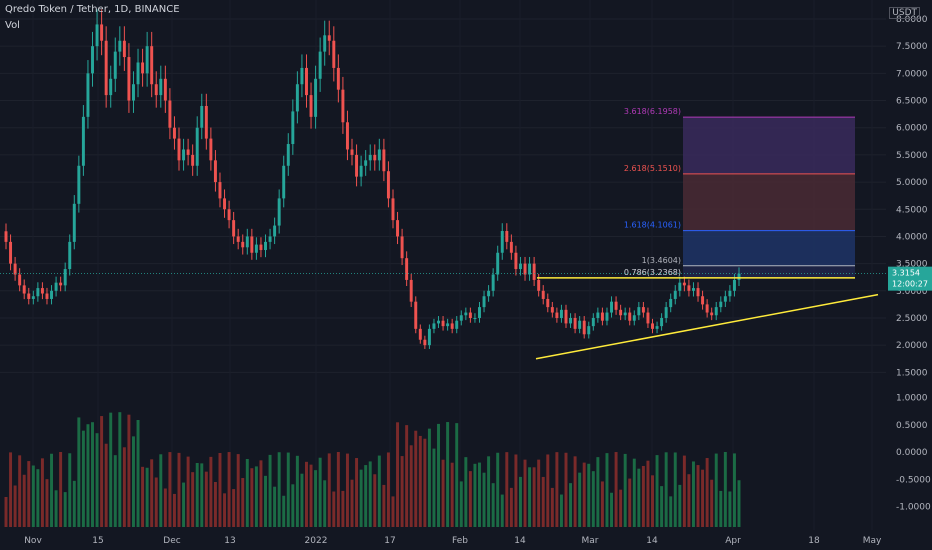 This screenshot has height=550, width=932. What do you see at coordinates (171, 541) in the screenshot?
I see `date-tick-label: Dec` at bounding box center [171, 541].